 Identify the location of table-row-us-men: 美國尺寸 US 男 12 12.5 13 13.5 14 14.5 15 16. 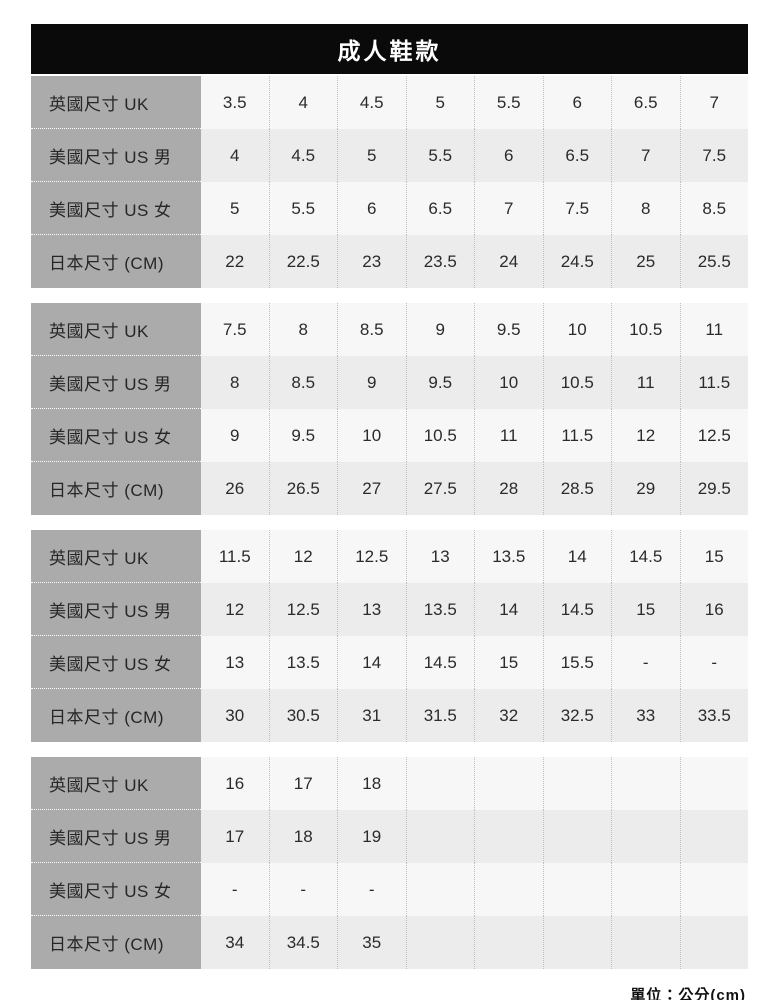
(389, 609).